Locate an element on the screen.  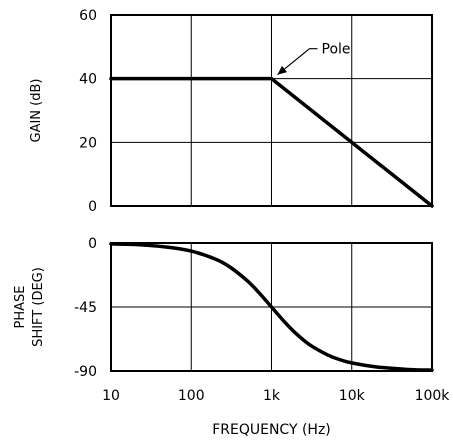
gain-y-tick-label: 20 is located at coordinates (88, 143).